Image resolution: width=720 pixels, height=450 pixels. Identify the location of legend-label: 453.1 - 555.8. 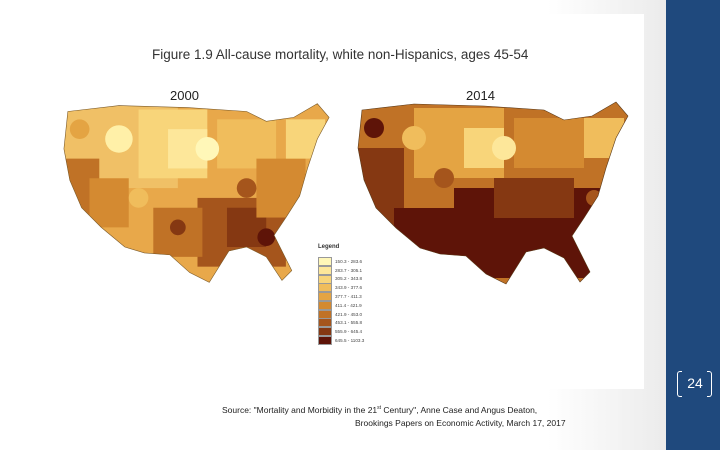
(349, 323).